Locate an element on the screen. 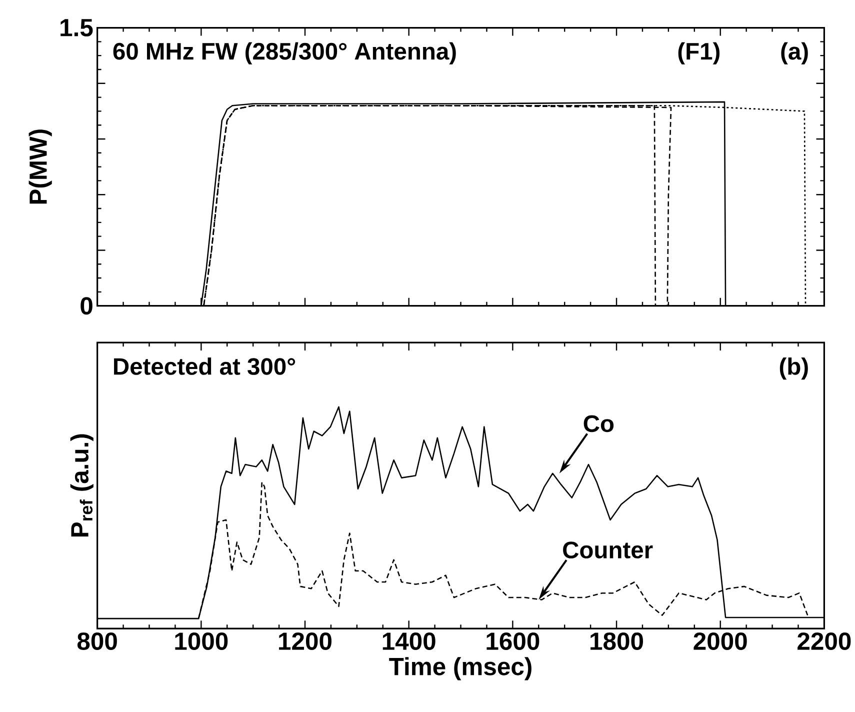  text: 60 MHz FW (285/300° Antenna) is located at coordinates (284, 53).